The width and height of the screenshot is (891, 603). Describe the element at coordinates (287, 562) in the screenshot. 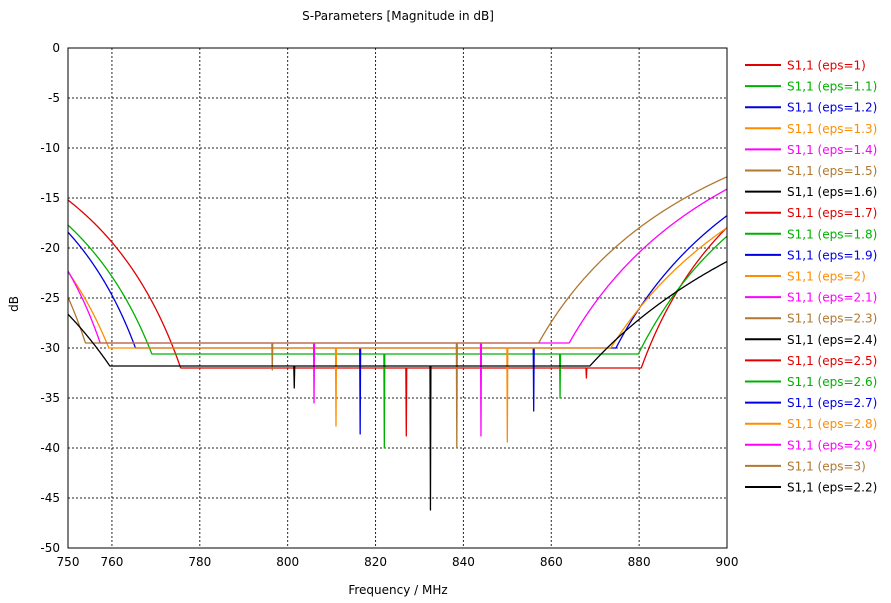

I see `x-tick-label: 800` at that location.